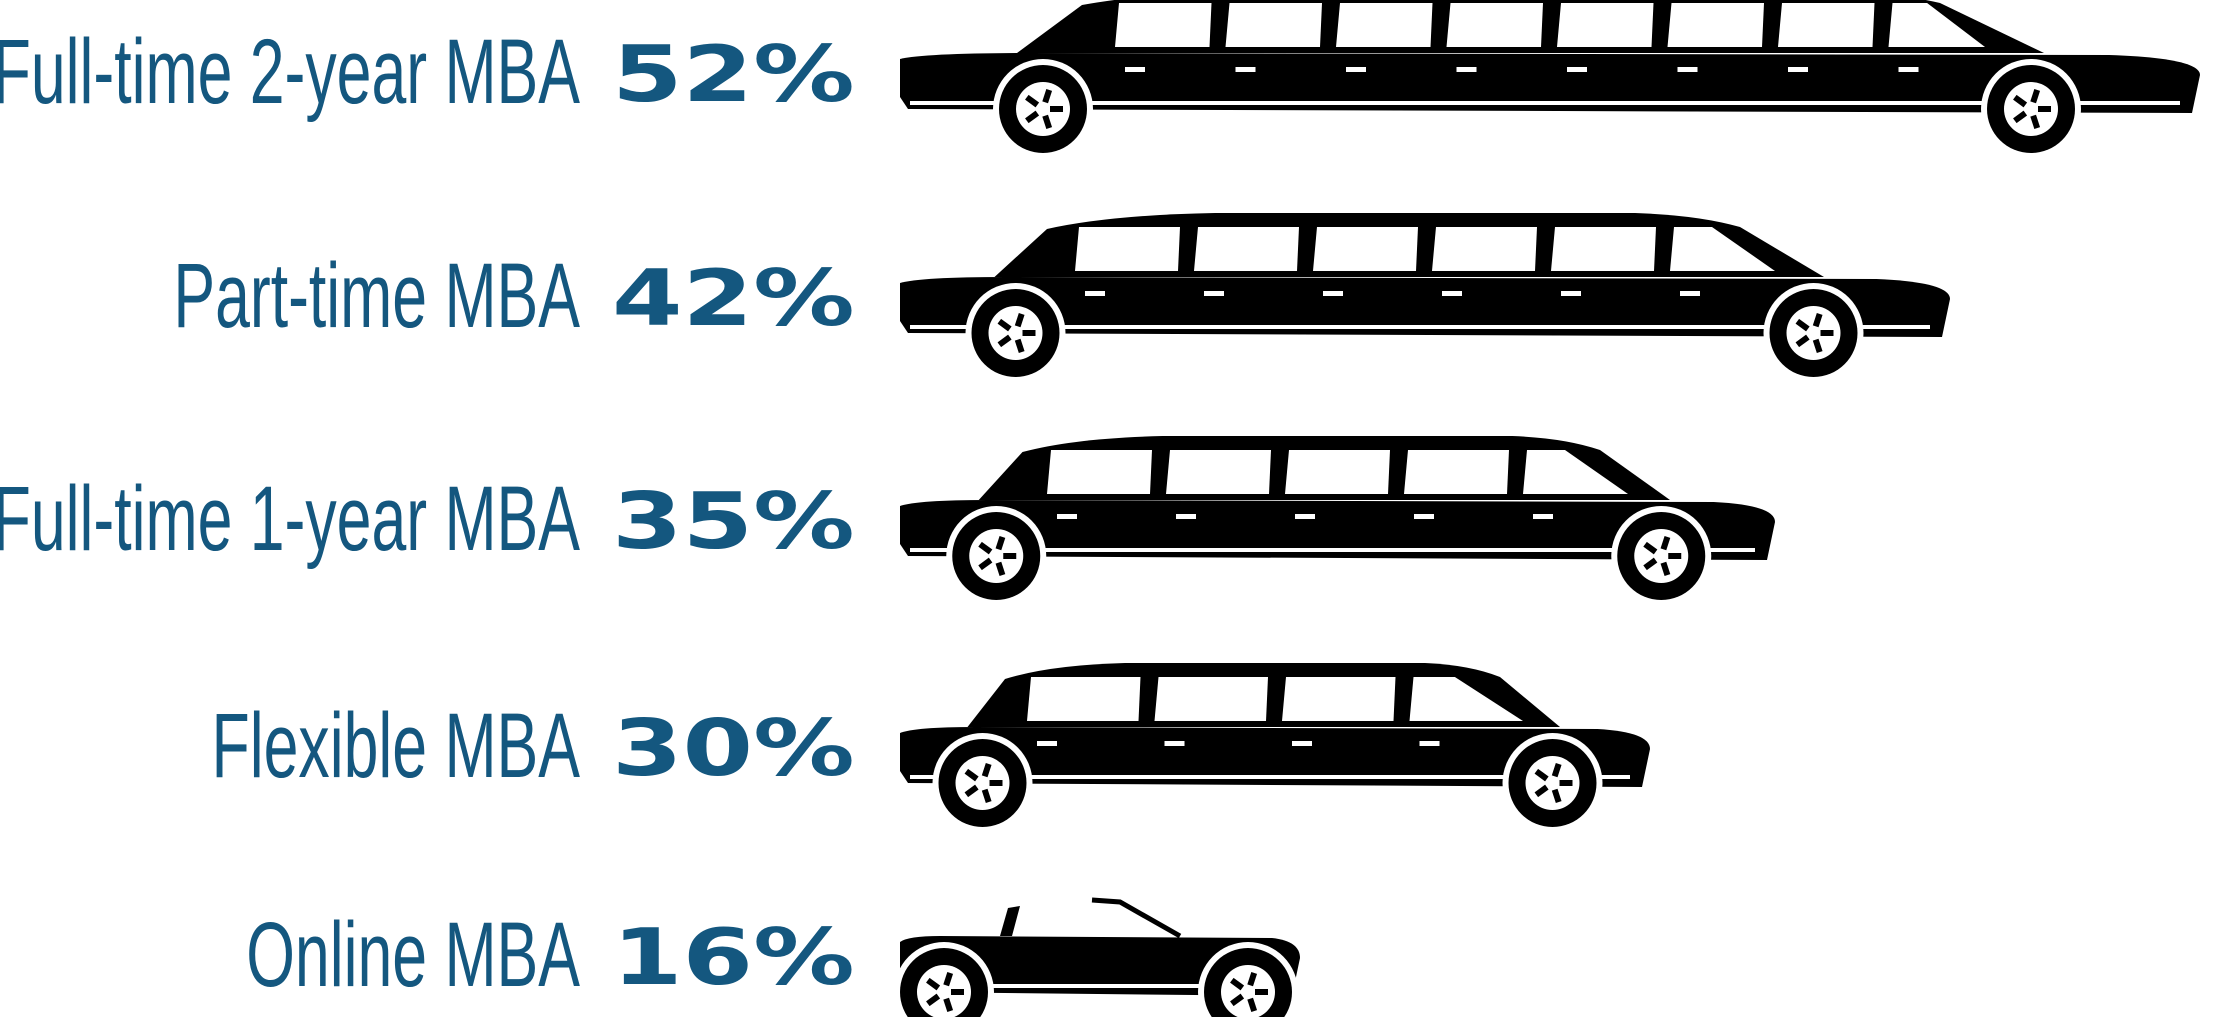 This screenshot has height=1017, width=2225. I want to click on value-label: 30%, so click(733, 748).